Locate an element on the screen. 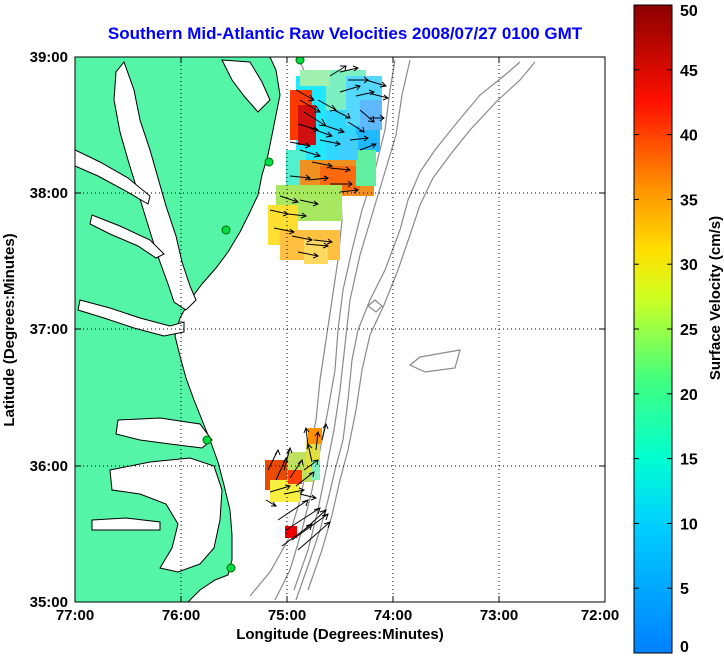 This screenshot has width=724, height=659. colorbar-tick-marks is located at coordinates (653, 329).